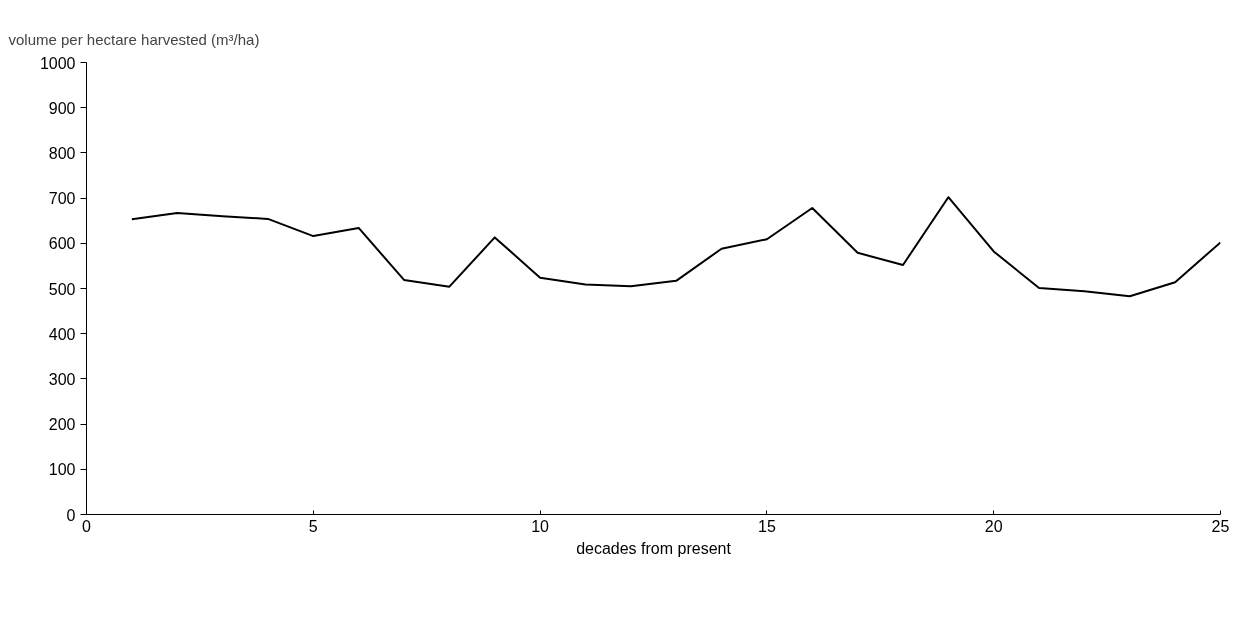 The height and width of the screenshot is (624, 1240). What do you see at coordinates (62, 153) in the screenshot?
I see `y-tick-label: 800` at bounding box center [62, 153].